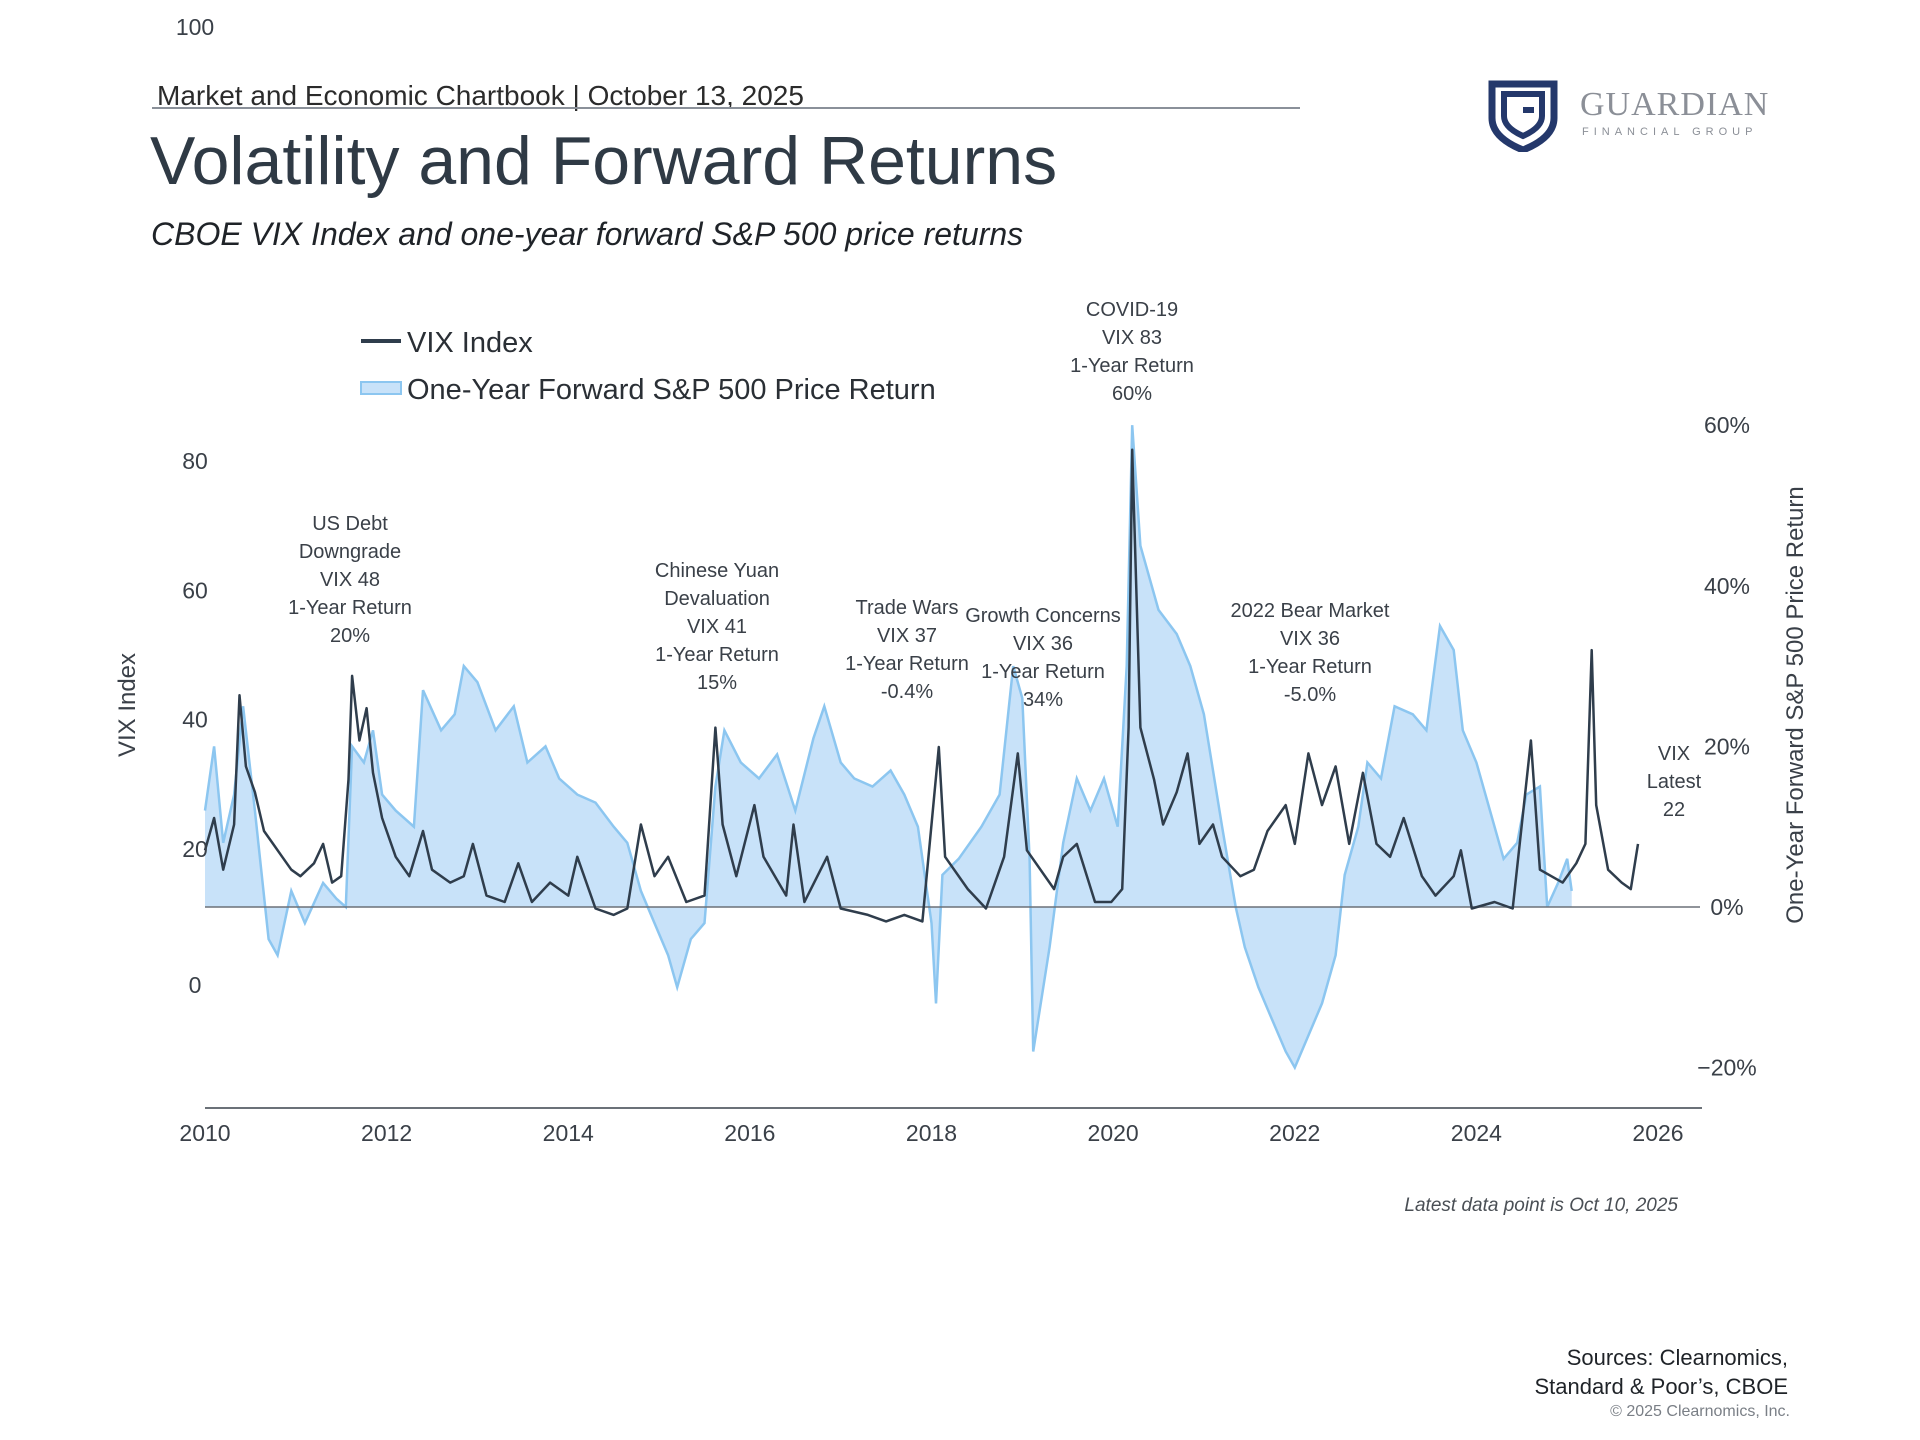 This screenshot has height=1440, width=1920. What do you see at coordinates (931, 1133) in the screenshot?
I see `x-tick-label: 2018` at bounding box center [931, 1133].